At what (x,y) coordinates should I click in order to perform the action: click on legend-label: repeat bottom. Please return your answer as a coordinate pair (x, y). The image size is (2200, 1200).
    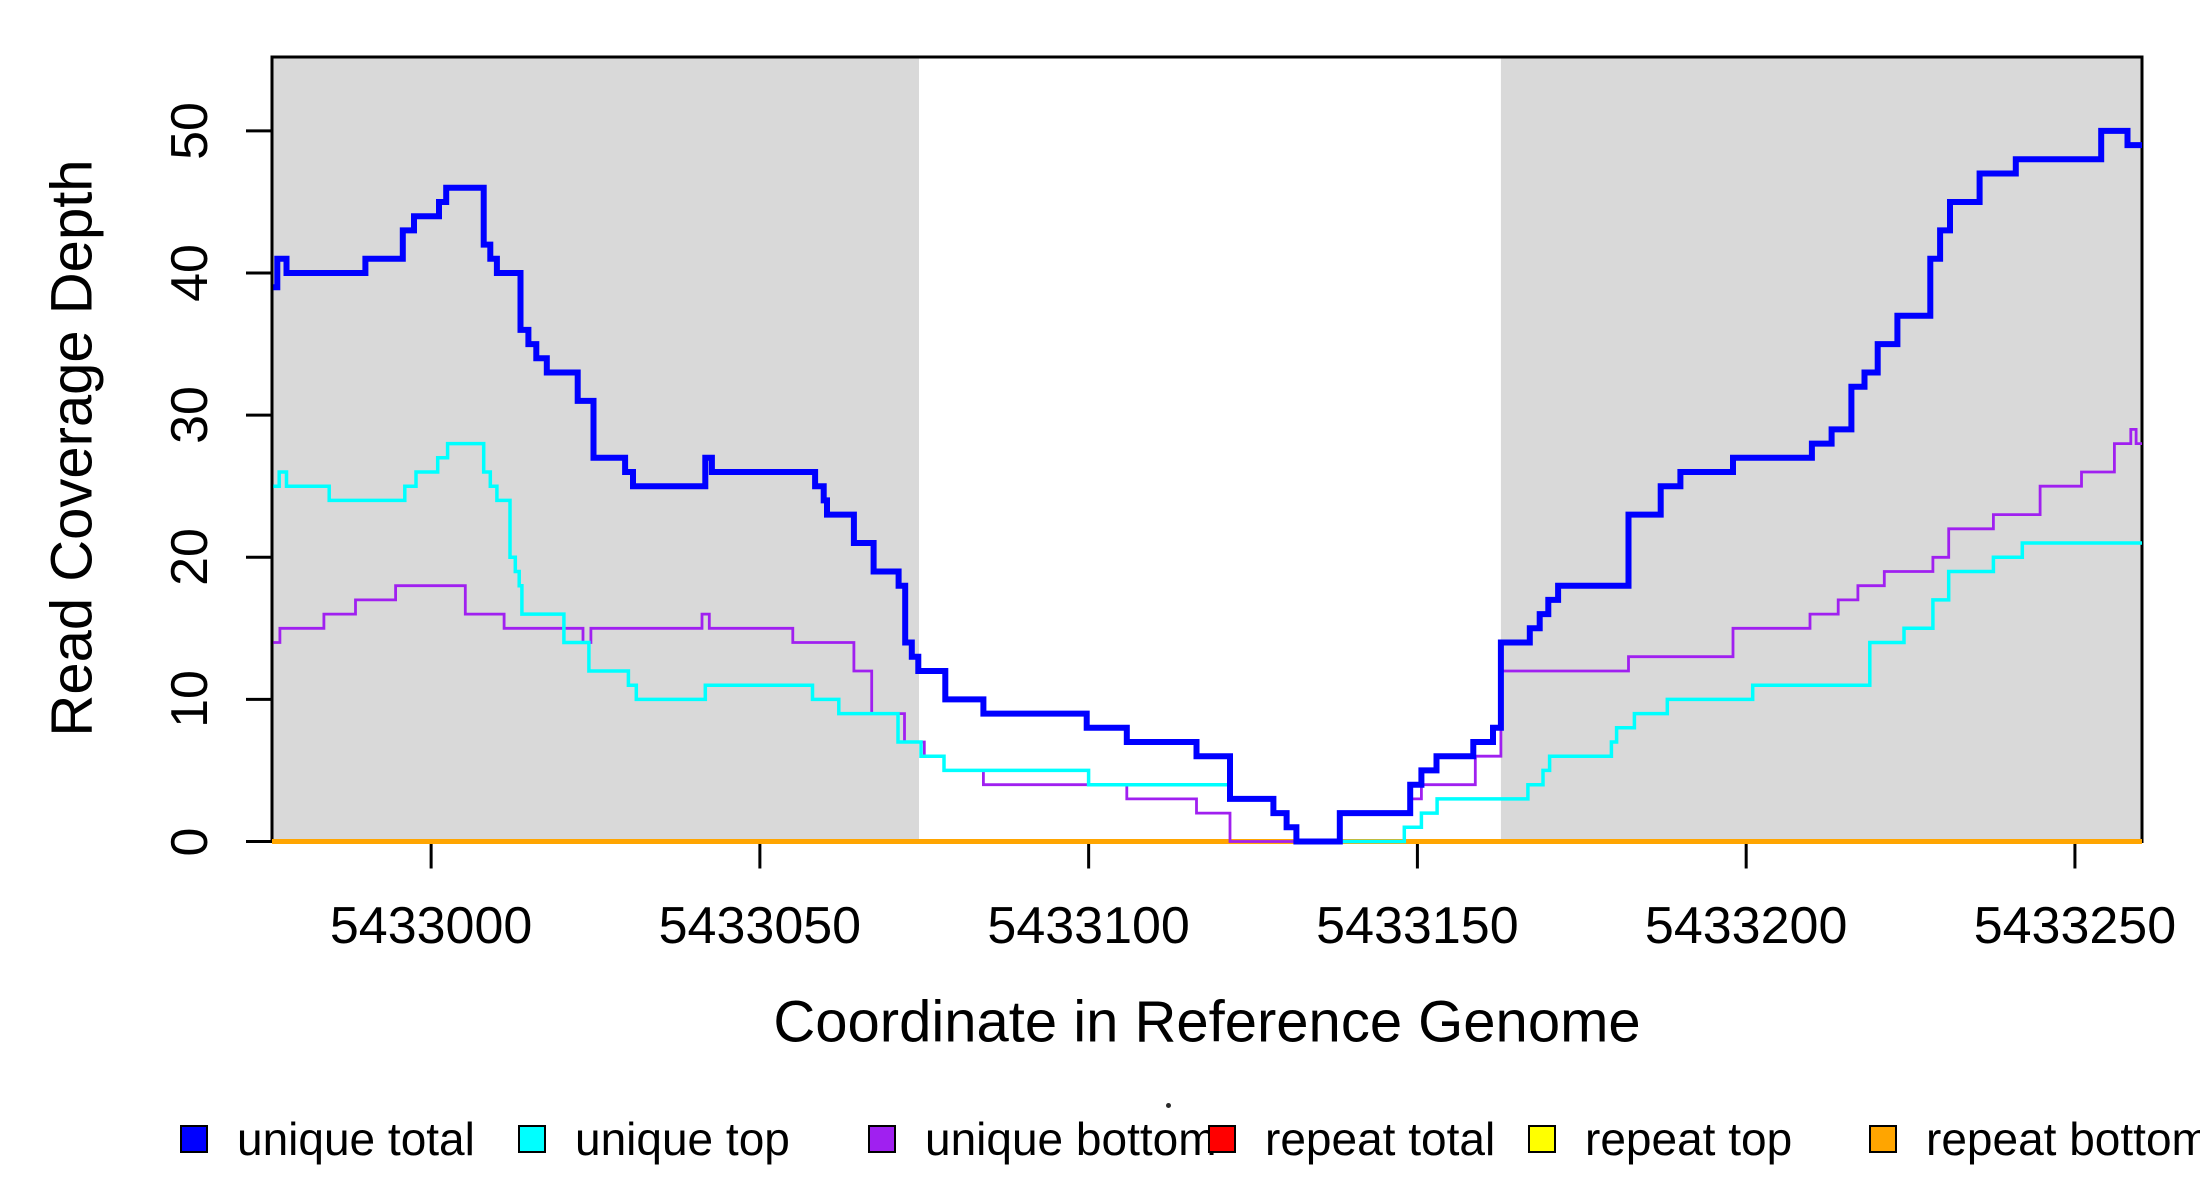
    Looking at the image, I should click on (2063, 1139).